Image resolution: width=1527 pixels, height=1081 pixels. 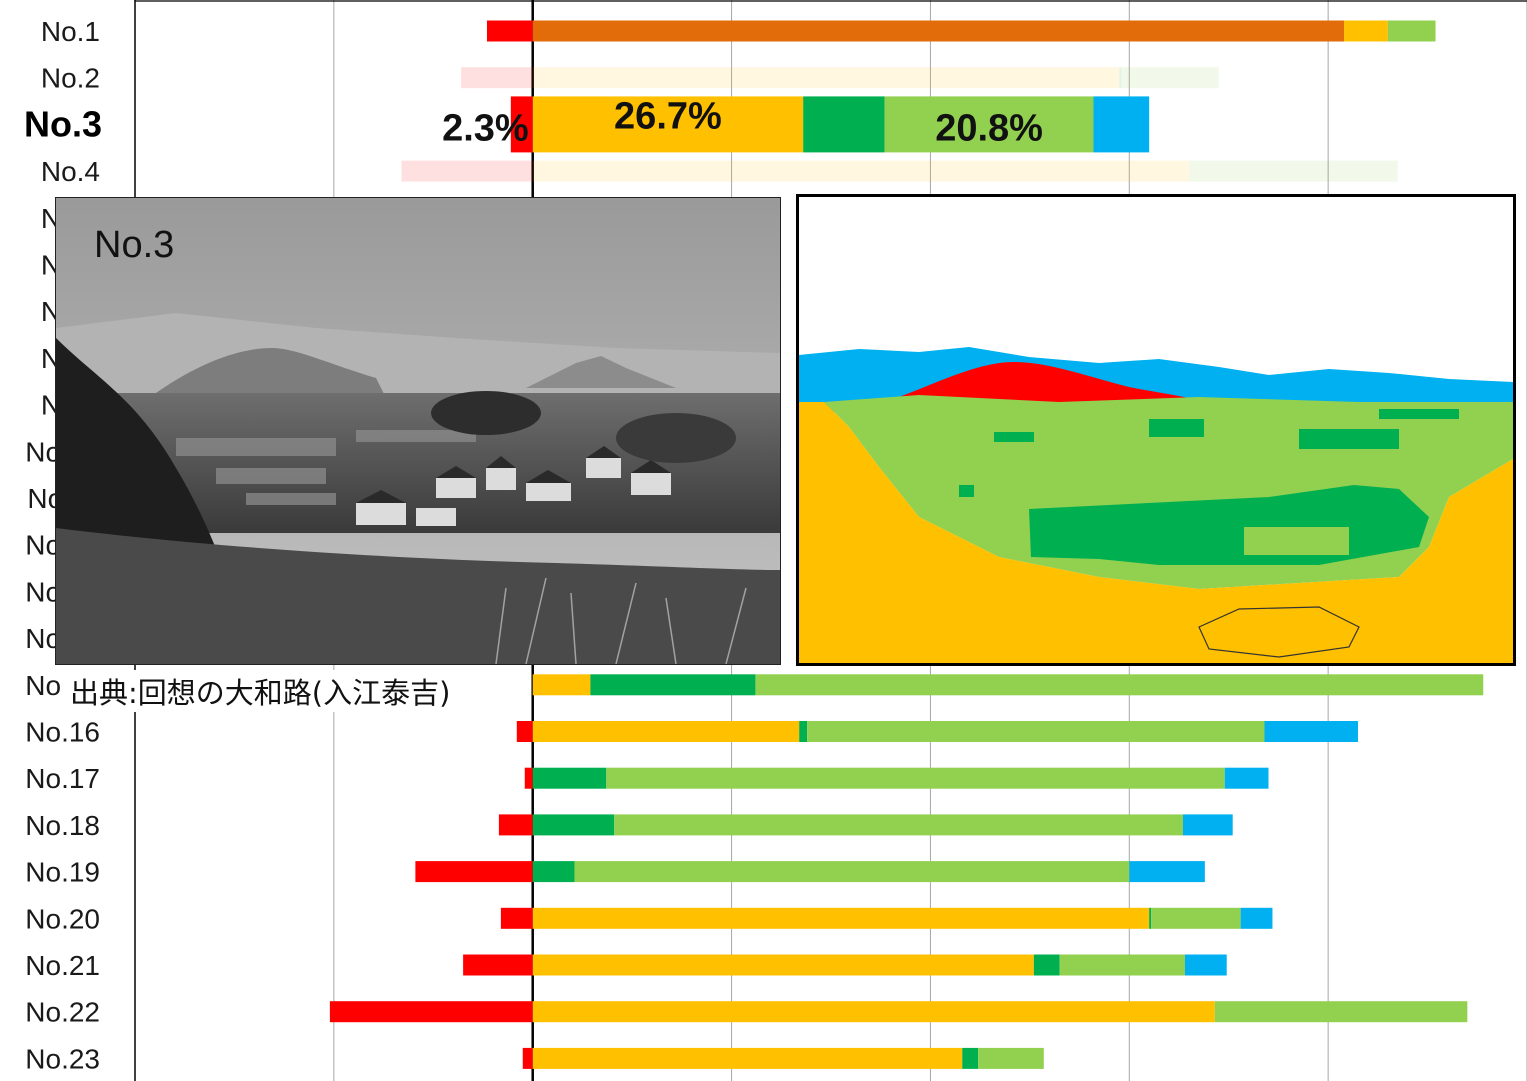 What do you see at coordinates (498, 965) in the screenshot?
I see `bar-no21-seg0` at bounding box center [498, 965].